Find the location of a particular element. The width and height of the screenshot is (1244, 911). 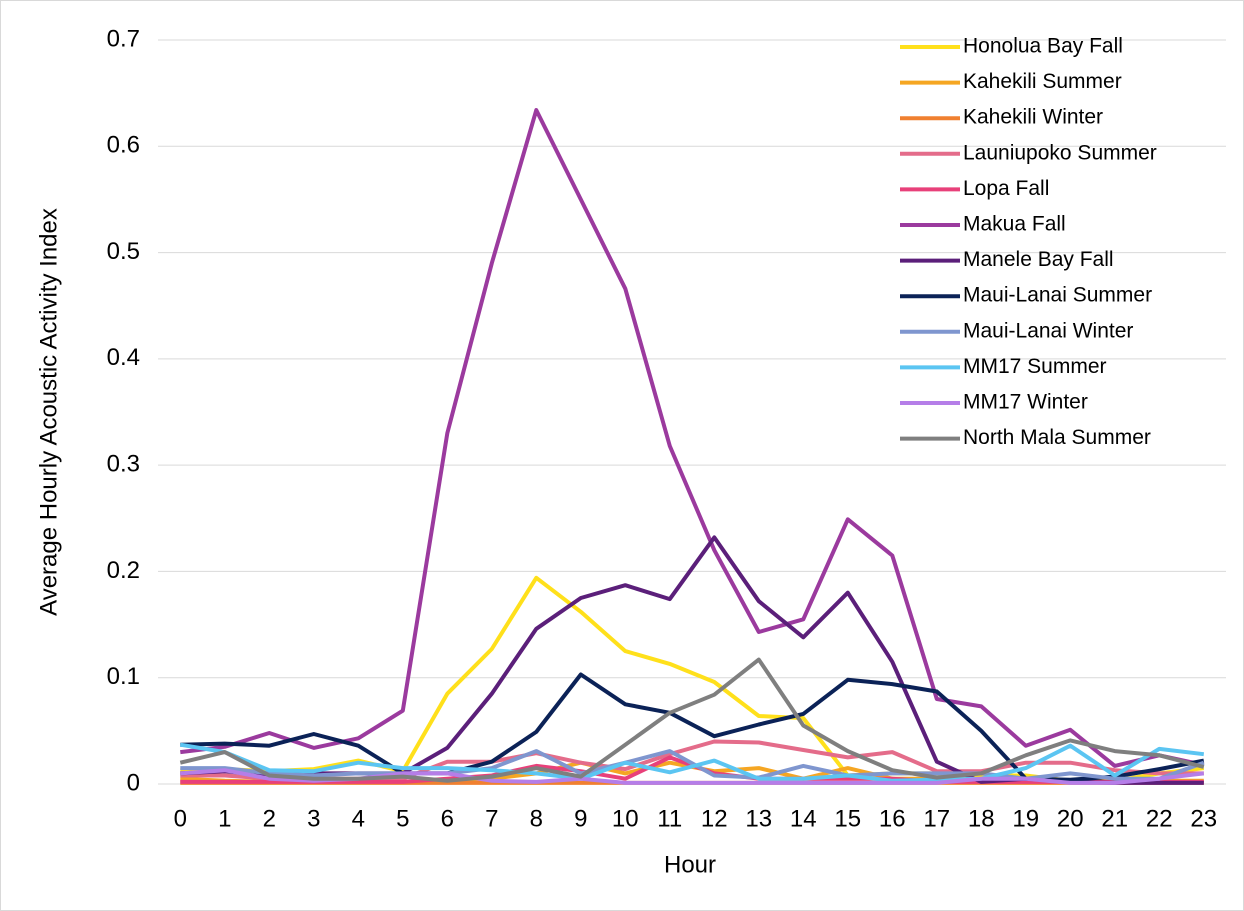

x-tick-label: 12 is located at coordinates (714, 818).